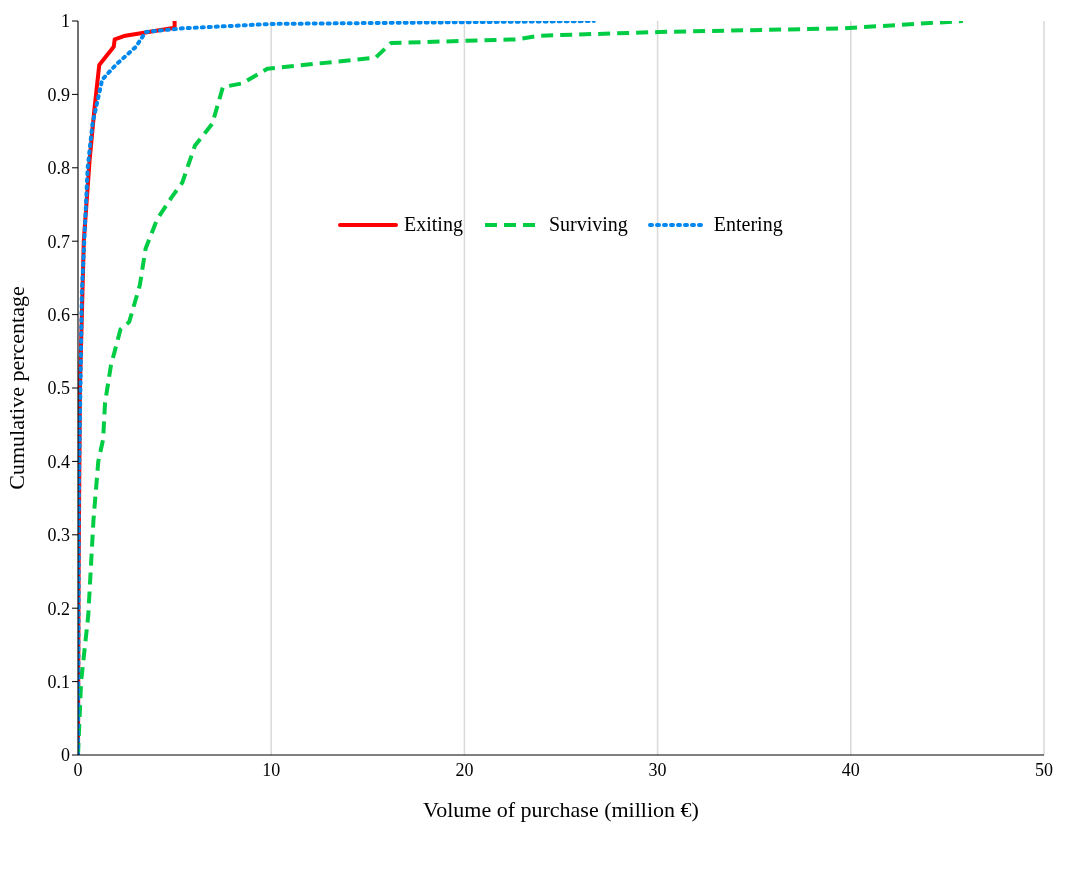 This screenshot has height=881, width=1072. Describe the element at coordinates (58, 388) in the screenshot. I see `y-tick-label: 0.5` at that location.